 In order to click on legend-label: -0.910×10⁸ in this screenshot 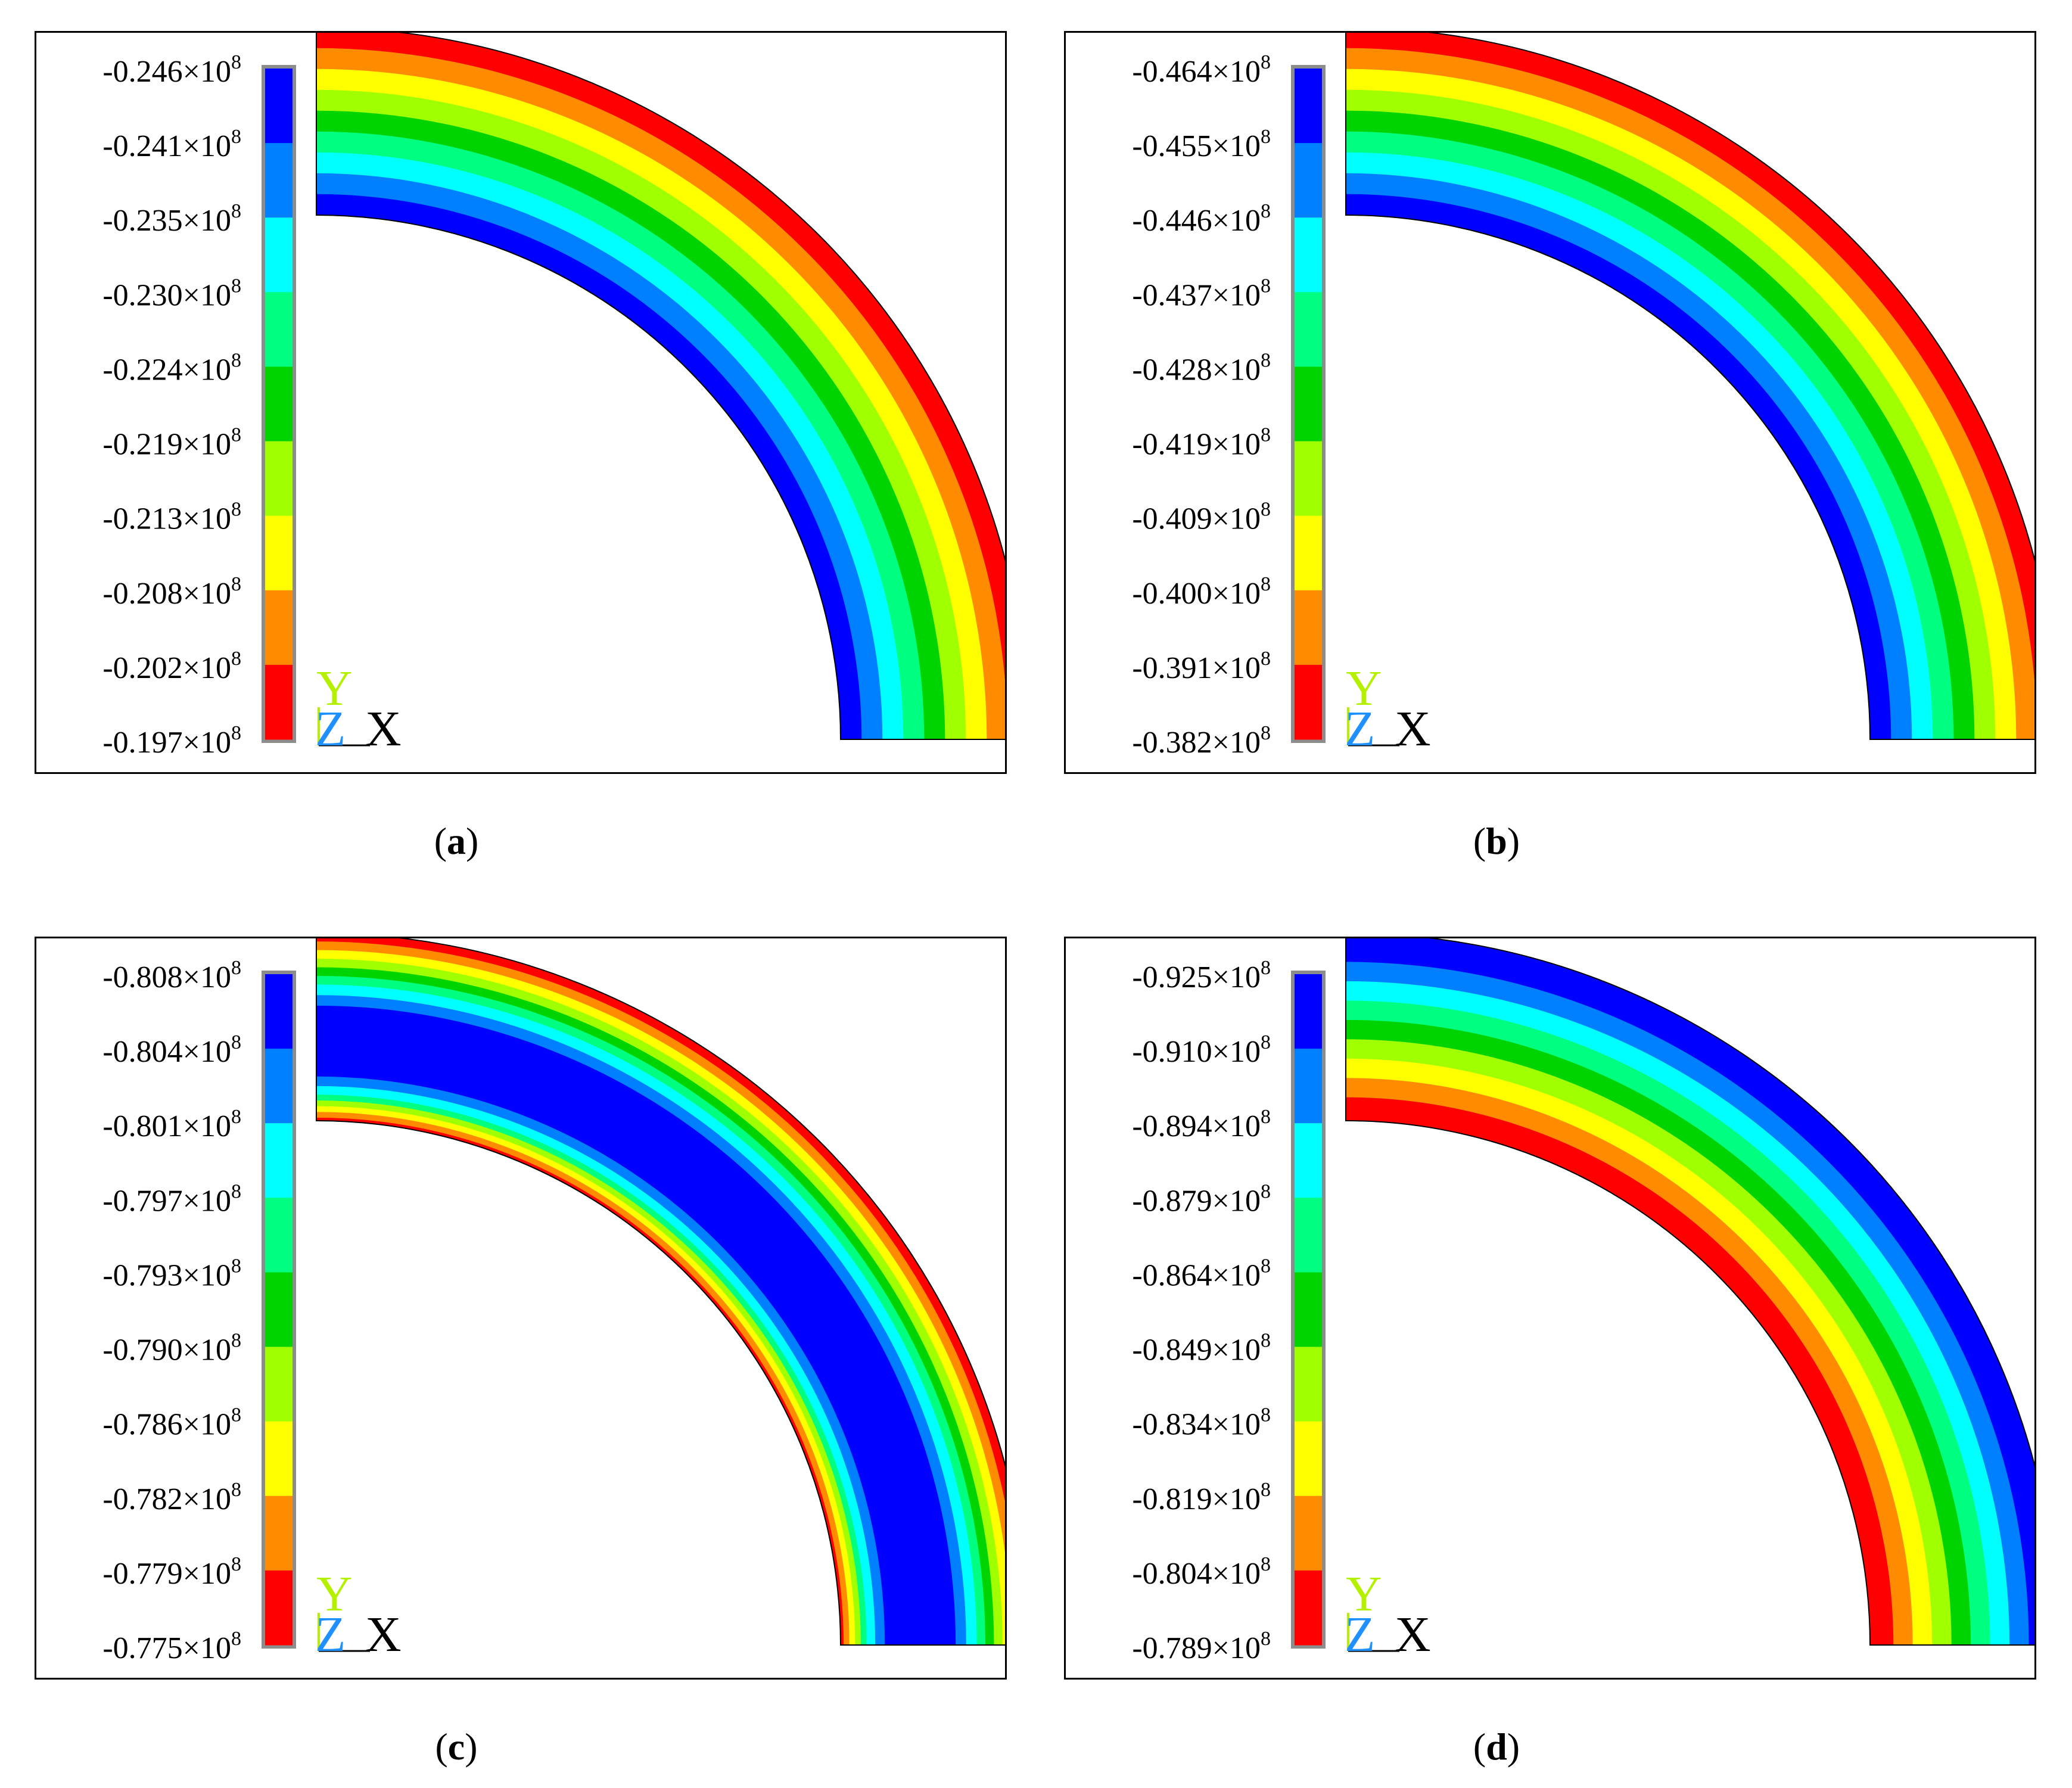, I will do `click(1201, 1050)`.